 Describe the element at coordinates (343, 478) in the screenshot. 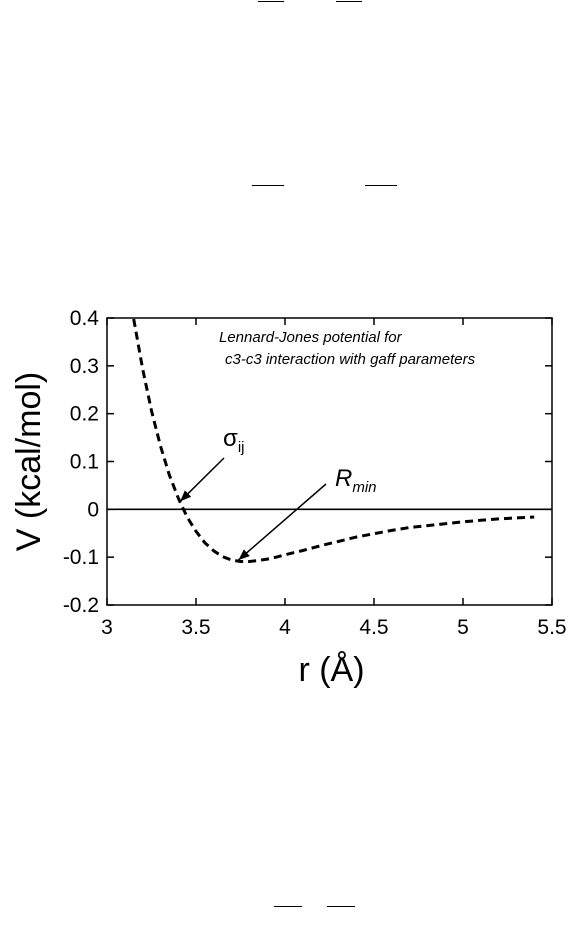

I see `rmin-symbol: R` at that location.